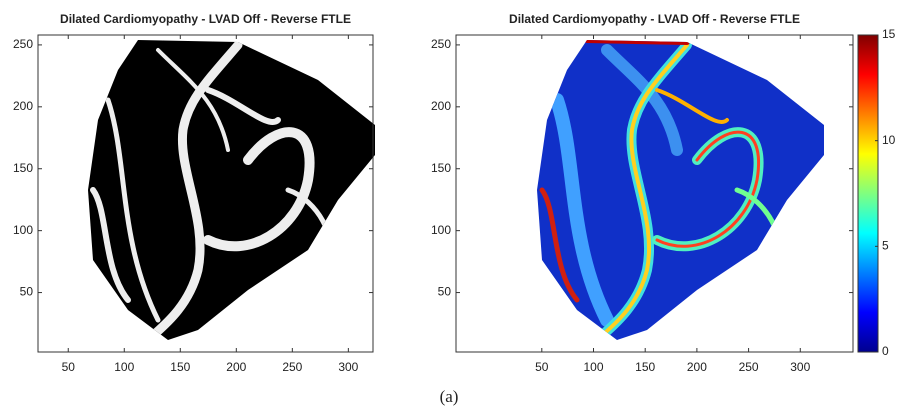 The width and height of the screenshot is (898, 414). What do you see at coordinates (885, 246) in the screenshot?
I see `colorbar-tick-label: 5` at bounding box center [885, 246].